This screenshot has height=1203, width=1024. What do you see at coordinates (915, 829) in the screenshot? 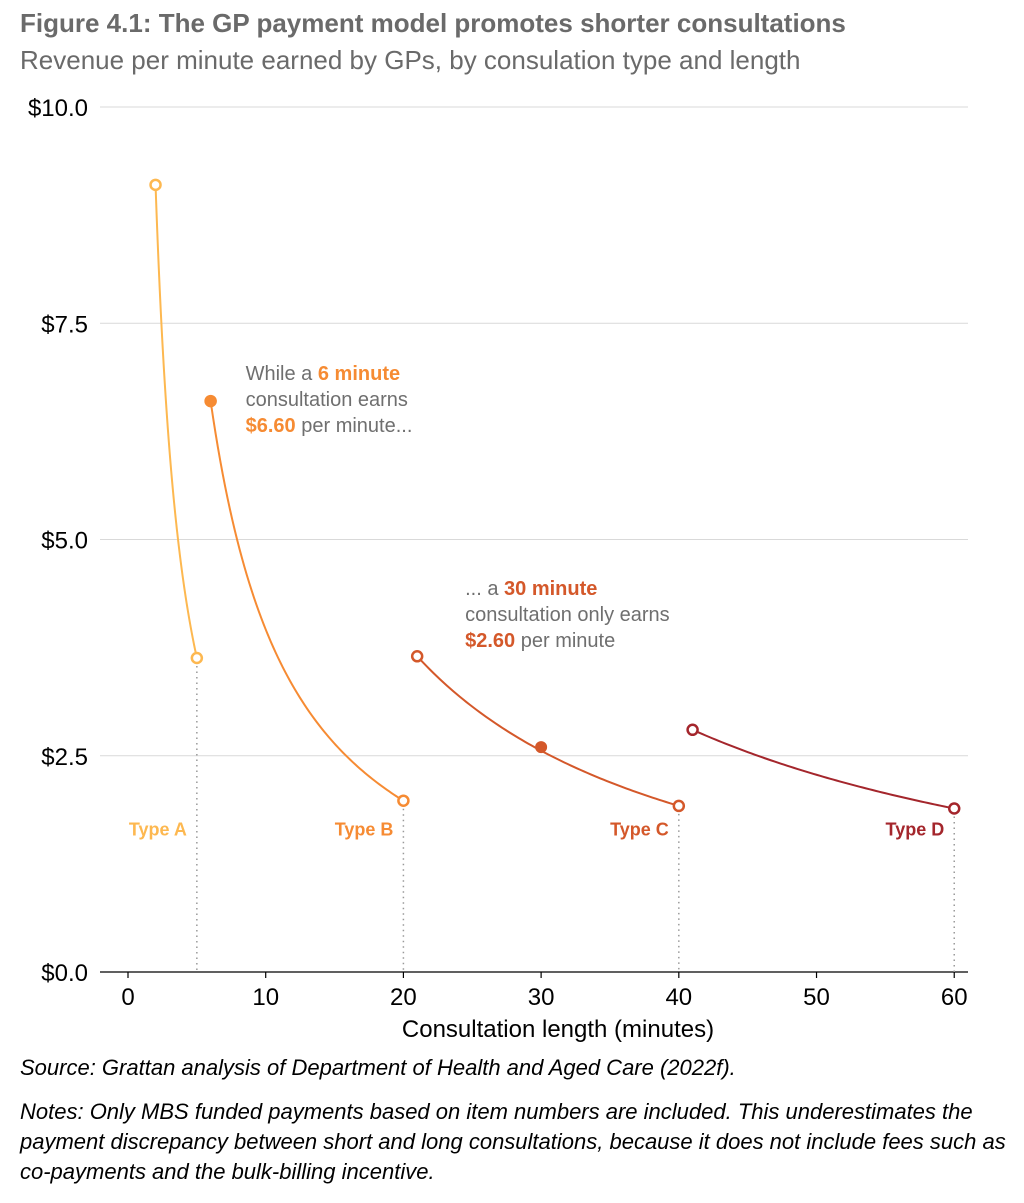
I see `series-label: Type D` at bounding box center [915, 829].